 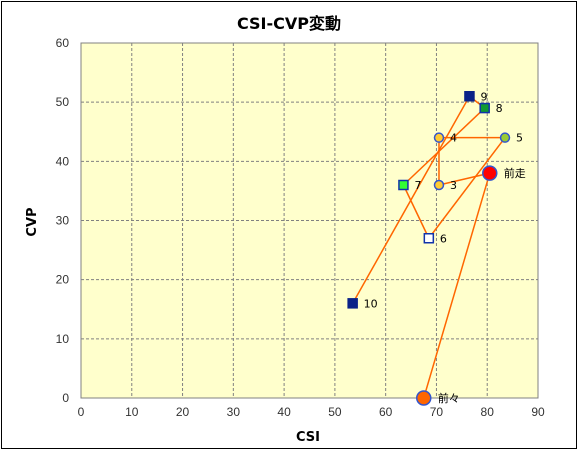 What do you see at coordinates (453, 185) in the screenshot?
I see `point-label: 3` at bounding box center [453, 185].